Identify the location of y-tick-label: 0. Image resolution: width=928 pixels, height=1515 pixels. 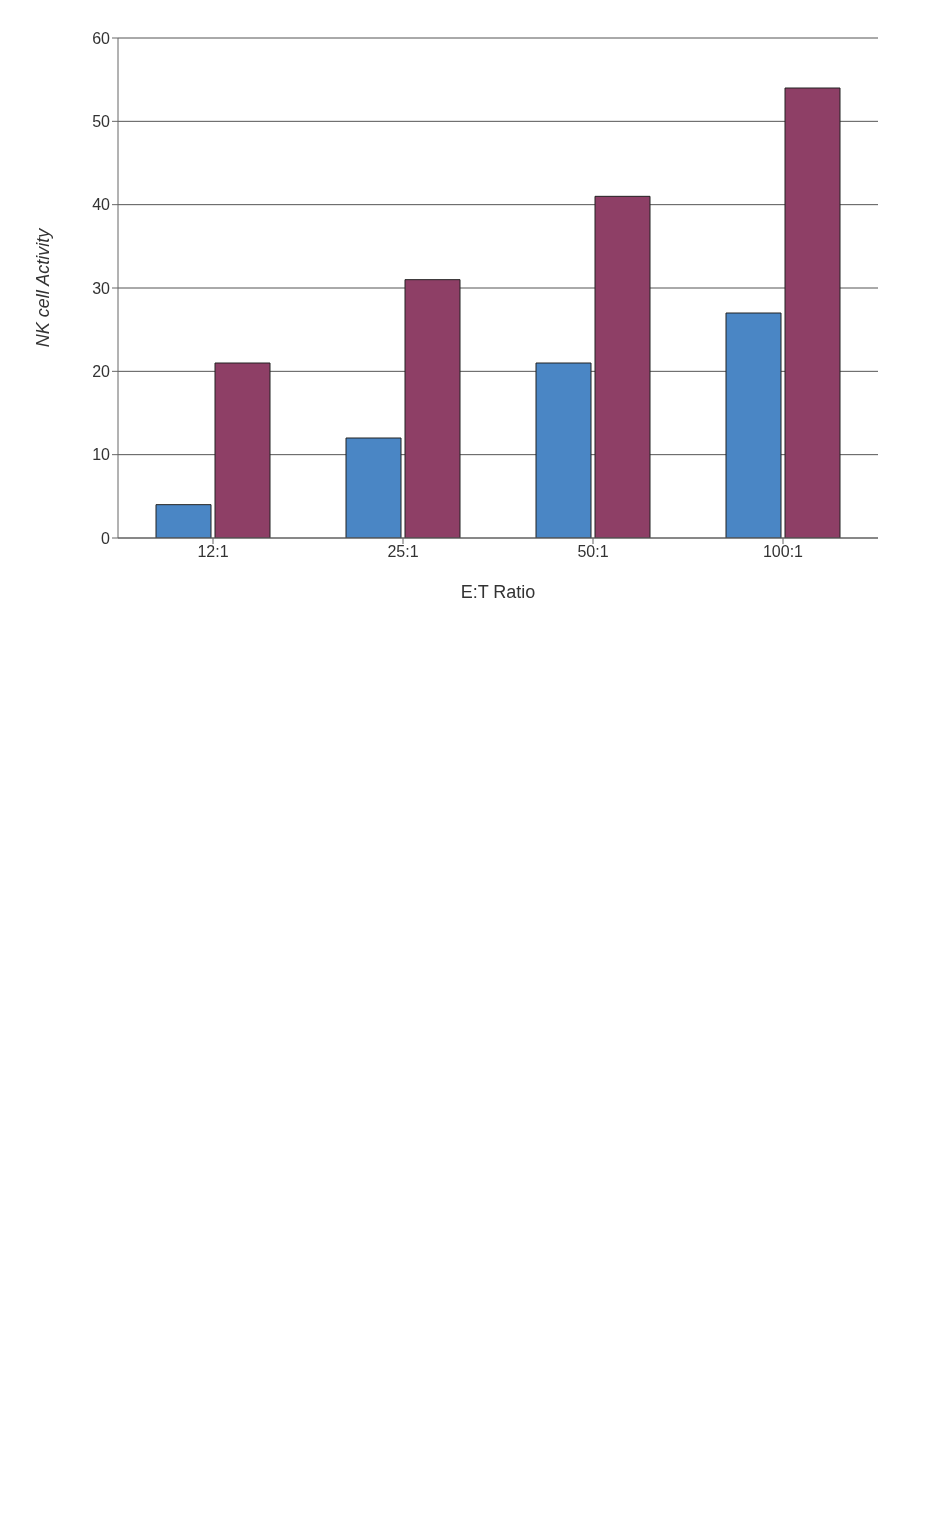
(106, 538).